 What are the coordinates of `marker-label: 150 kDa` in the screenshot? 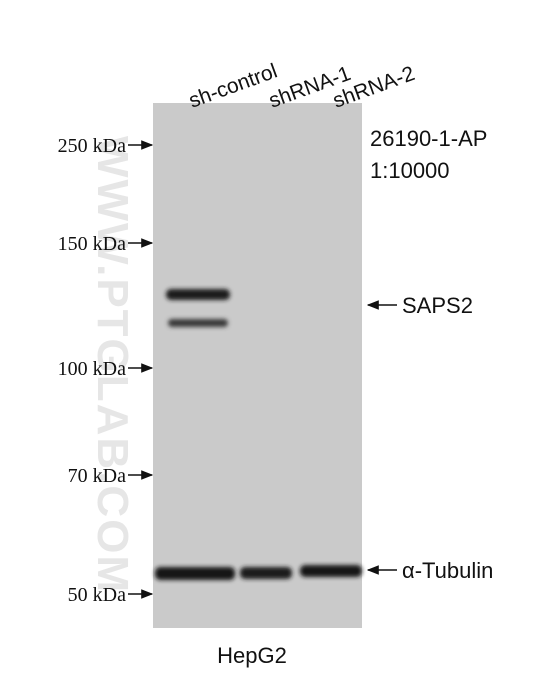 It's located at (92, 244).